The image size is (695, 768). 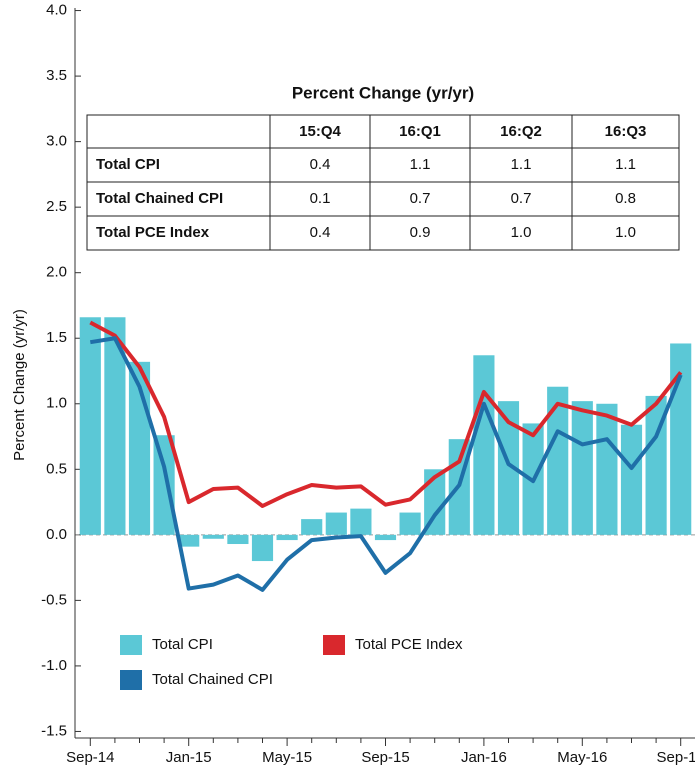 I want to click on y-tick-label: -1.0, so click(x=54, y=665).